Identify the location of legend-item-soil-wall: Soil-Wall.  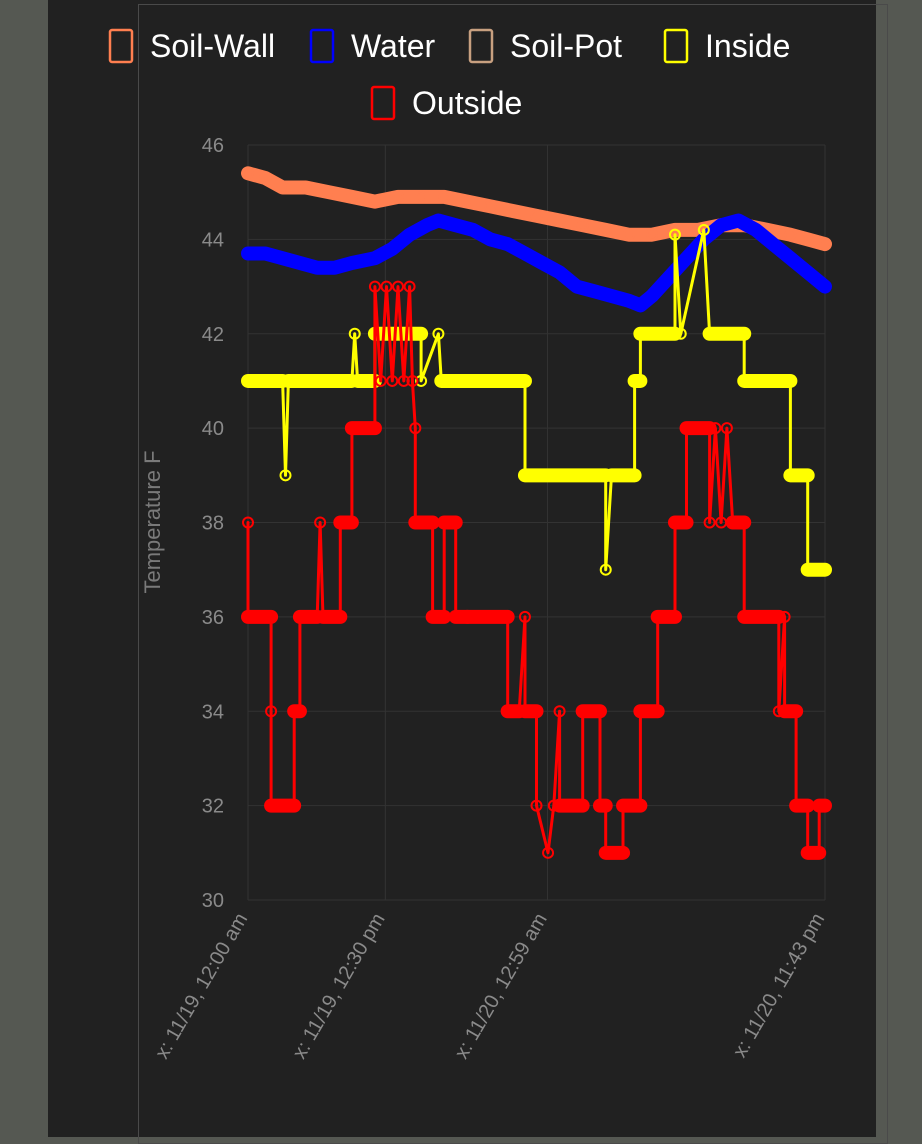
(191, 46).